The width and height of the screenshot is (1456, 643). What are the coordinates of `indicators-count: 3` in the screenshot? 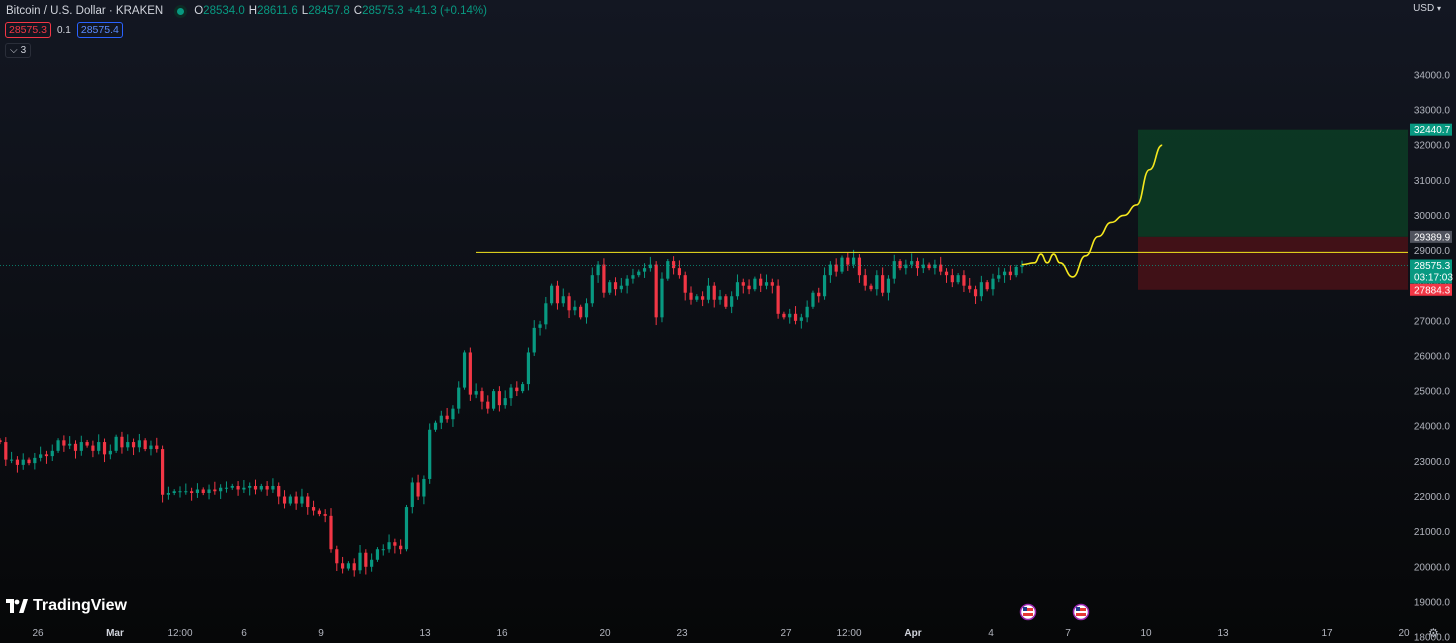 It's located at (23, 50).